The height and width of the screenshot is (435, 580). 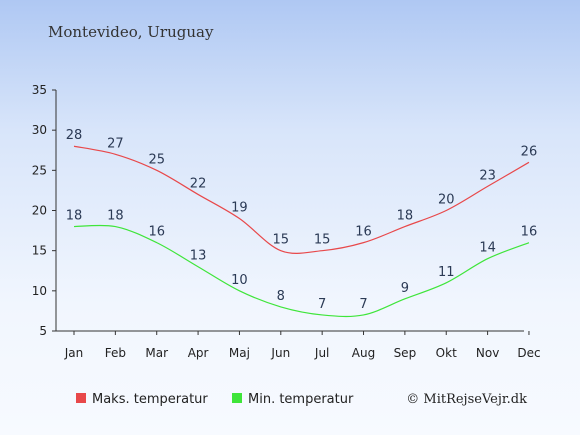 I want to click on x-ticks: Jan Feb Mar Apr Maj Jun Jul Aug Sep Okt Nov Dec, so click(x=302, y=345).